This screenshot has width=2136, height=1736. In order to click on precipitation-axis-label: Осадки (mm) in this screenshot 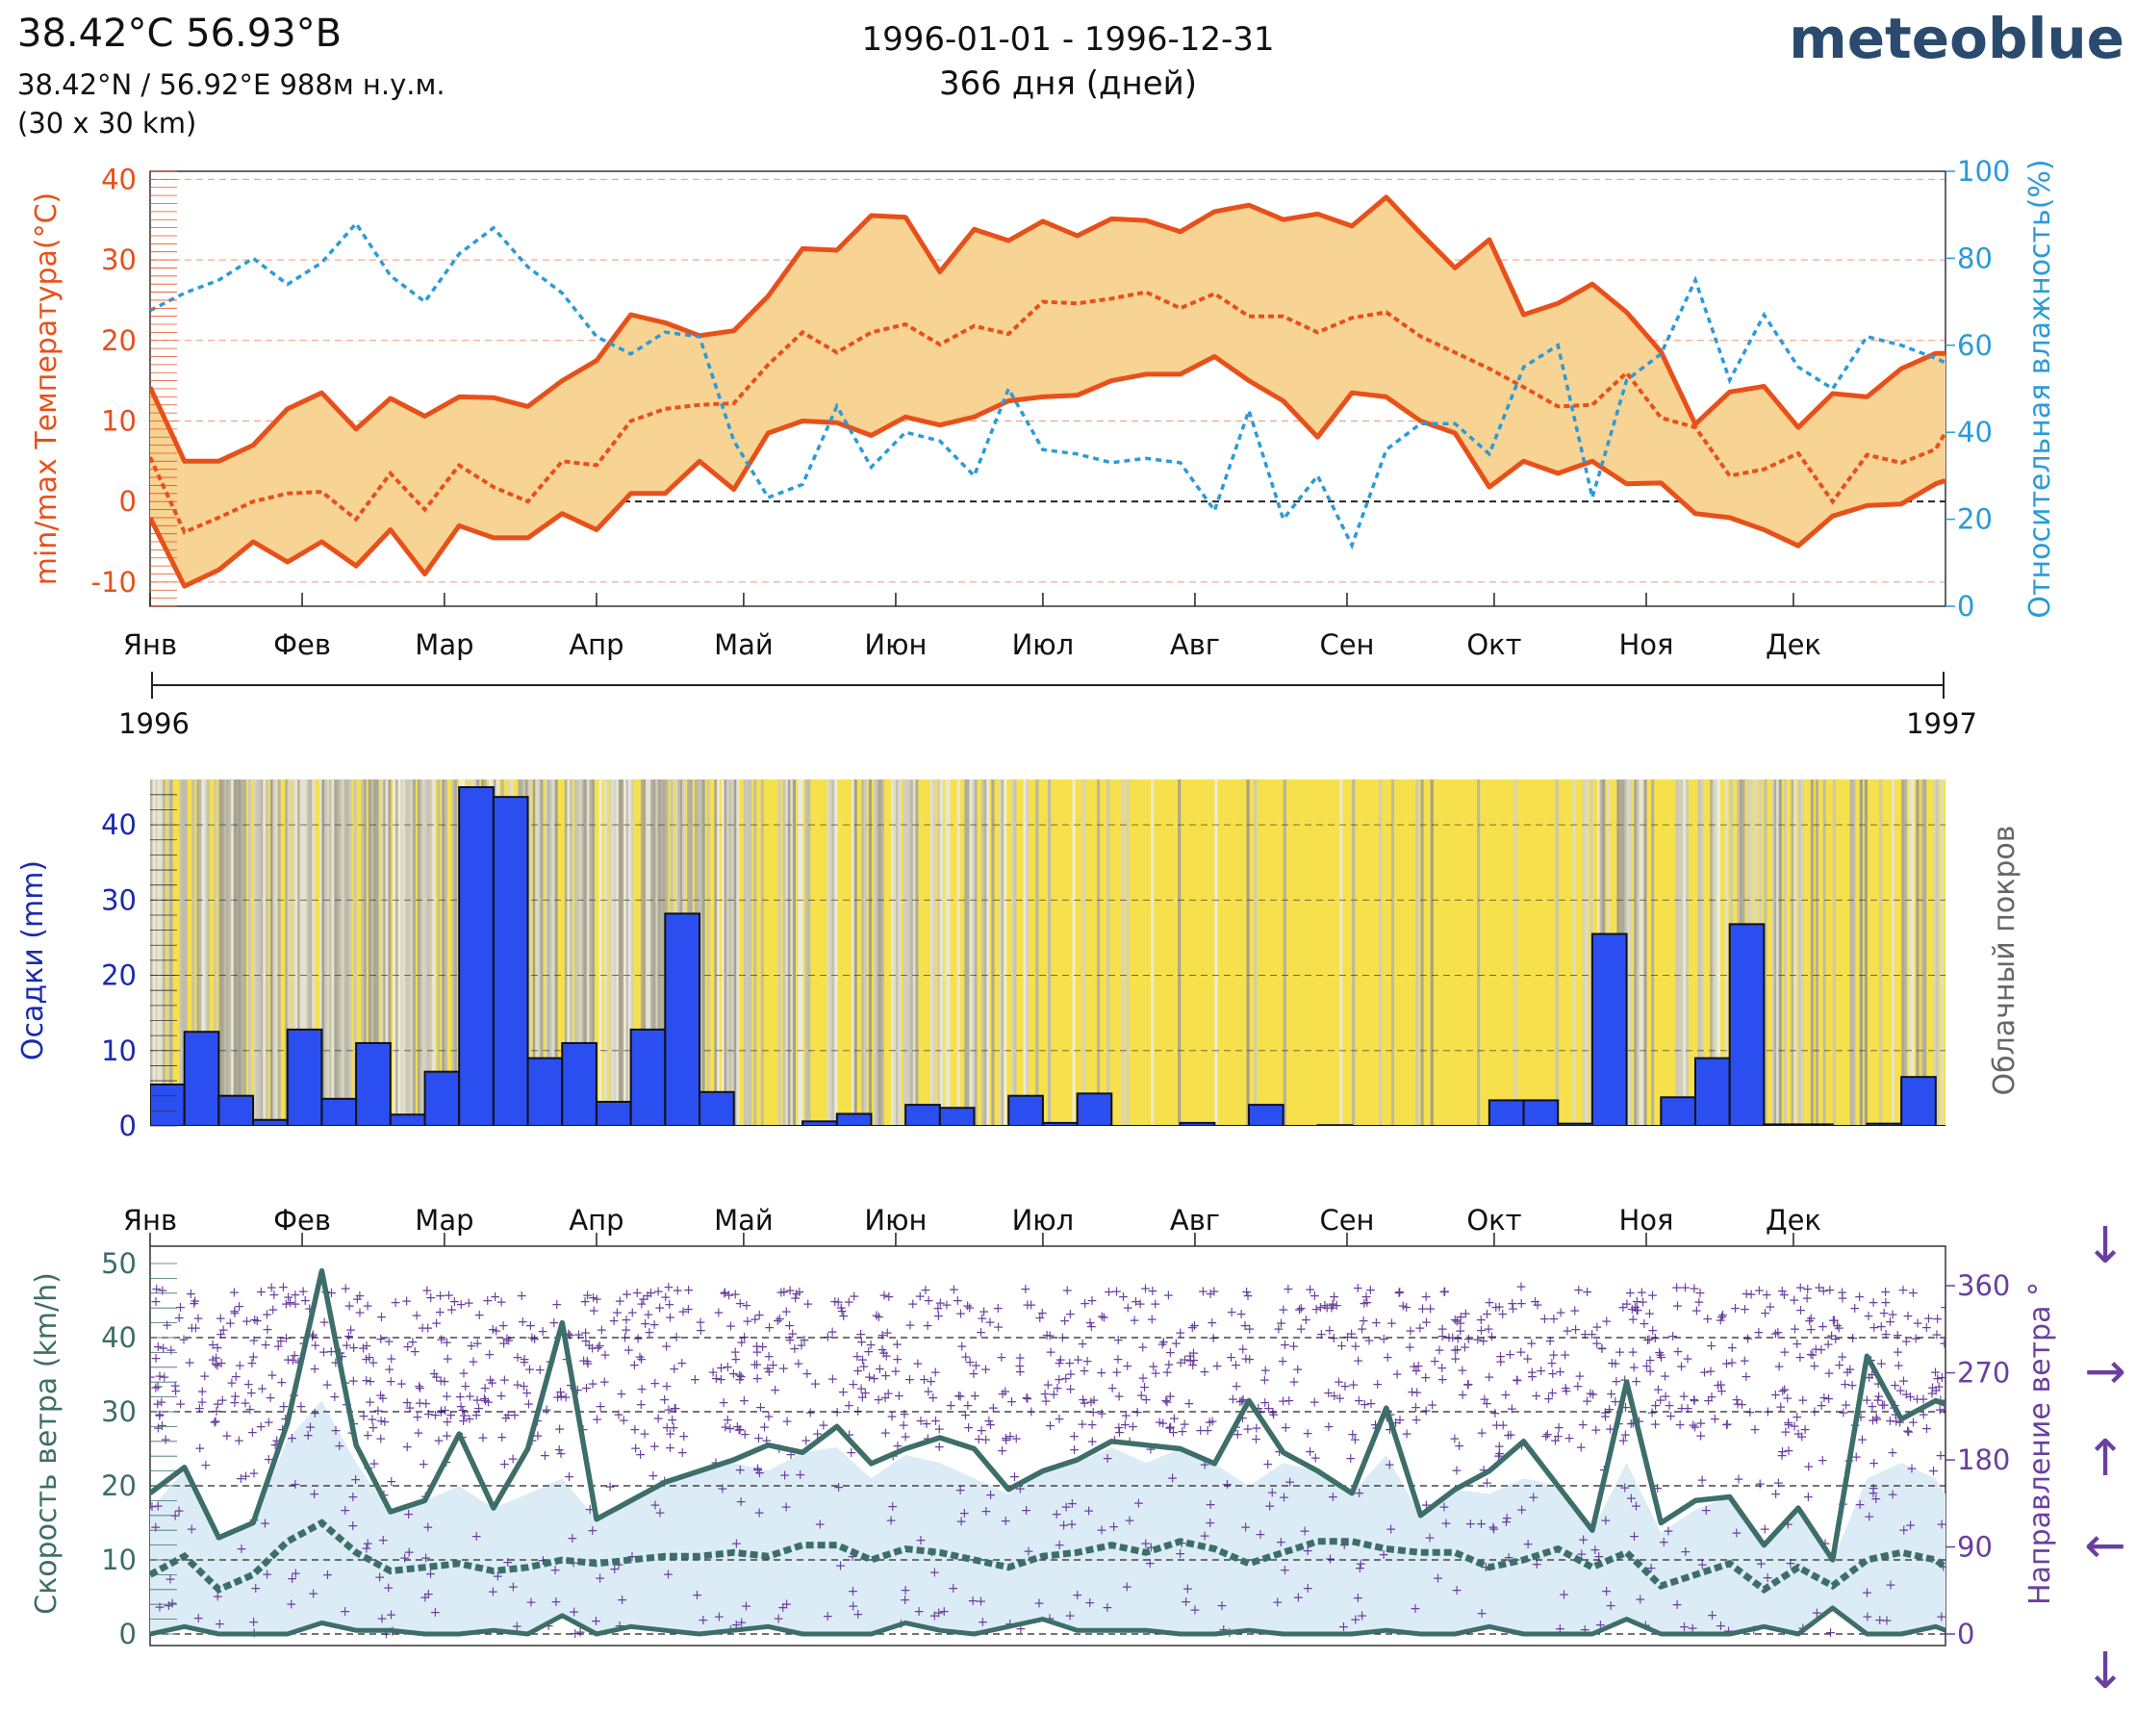, I will do `click(33, 960)`.